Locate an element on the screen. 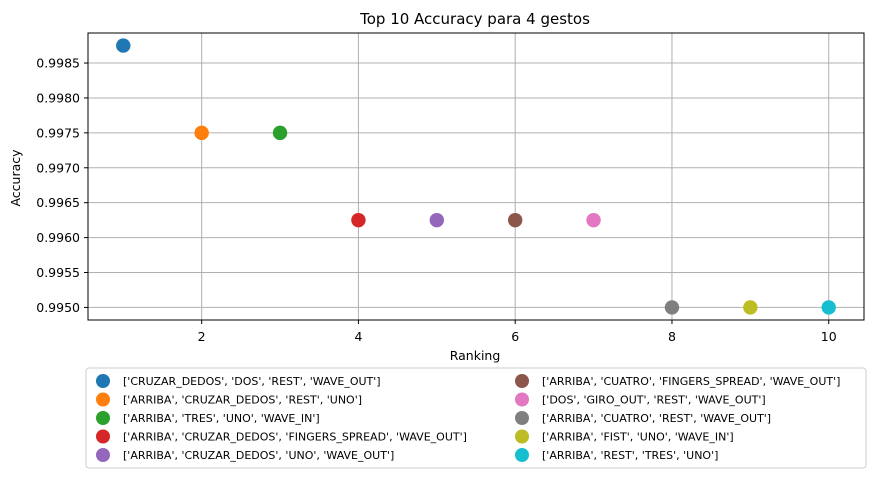 The width and height of the screenshot is (874, 481). y-axis-label: Accuracy is located at coordinates (15, 178).